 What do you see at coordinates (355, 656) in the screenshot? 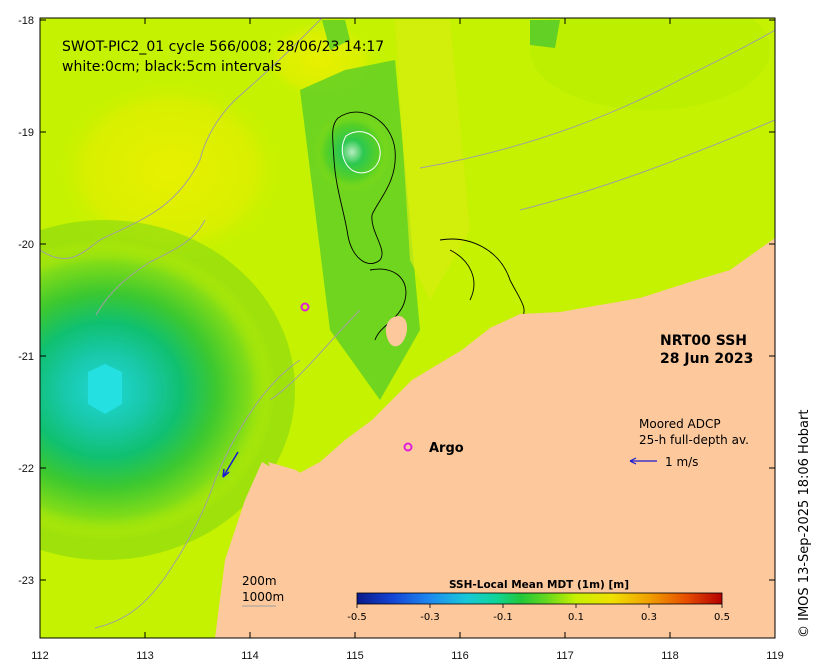
I see `x-tick-label: 115` at bounding box center [355, 656].